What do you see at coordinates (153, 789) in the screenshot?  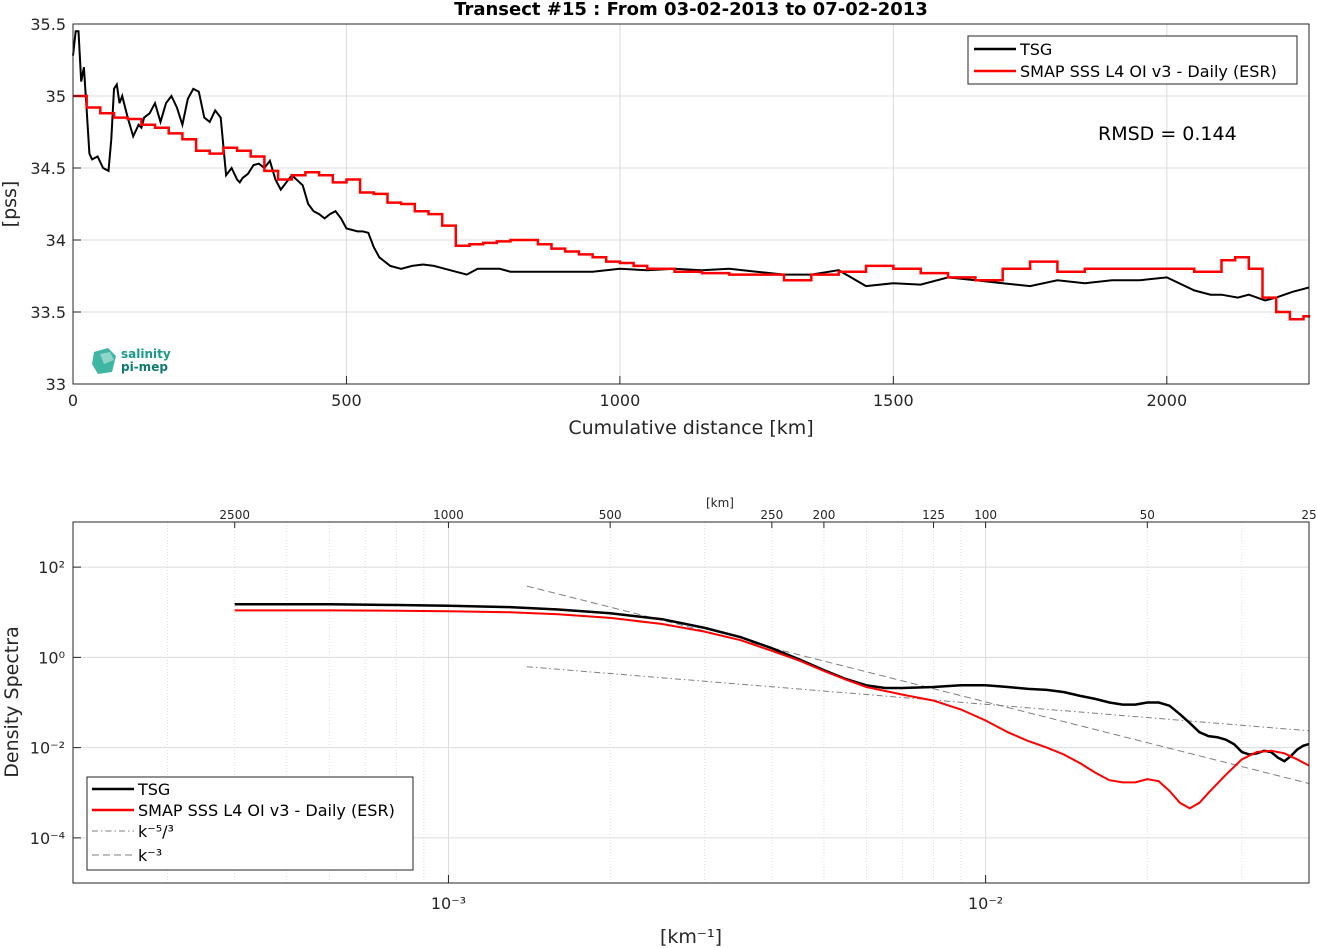 I see `bottom-legend-tsg-label: TSG` at bounding box center [153, 789].